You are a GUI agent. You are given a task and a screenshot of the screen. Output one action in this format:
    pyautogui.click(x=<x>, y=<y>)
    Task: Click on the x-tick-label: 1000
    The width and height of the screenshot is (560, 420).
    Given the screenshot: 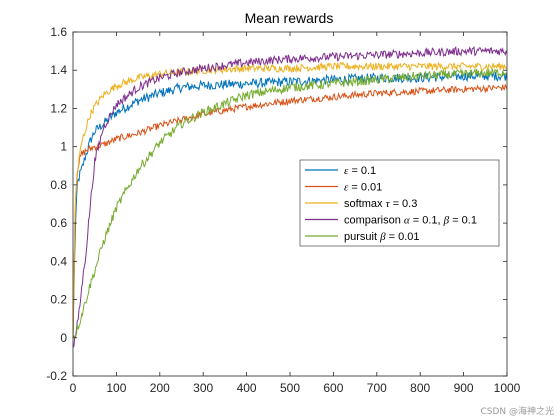 What is the action you would take?
    pyautogui.click(x=507, y=388)
    